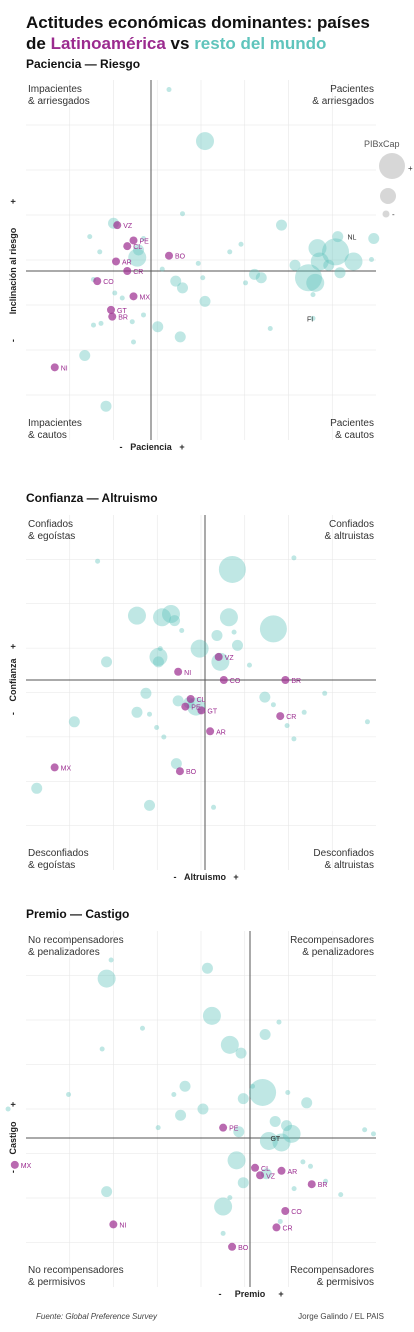 The image size is (414, 1332). I want to click on title-latam: Latinoamérica, so click(108, 43).